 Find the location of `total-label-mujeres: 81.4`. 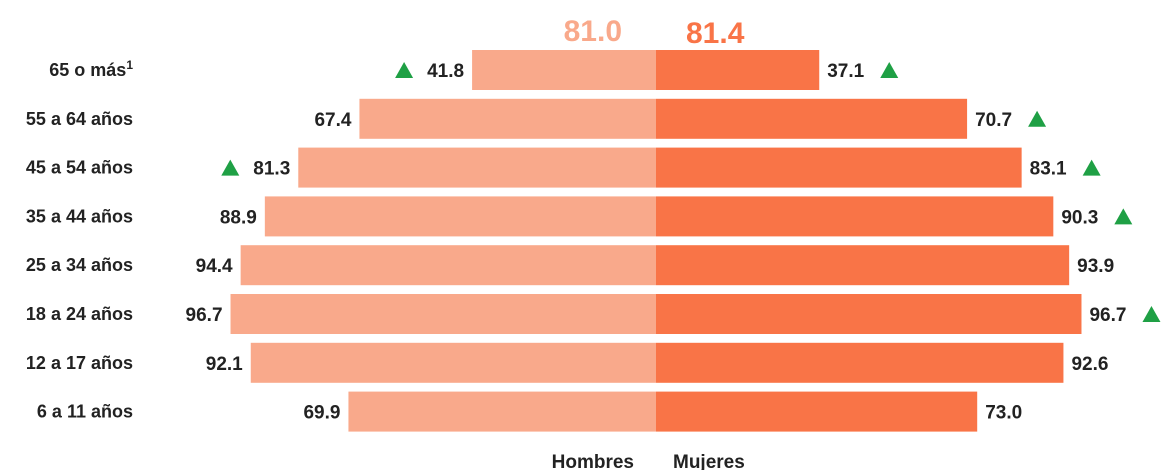

total-label-mujeres: 81.4 is located at coordinates (715, 33).